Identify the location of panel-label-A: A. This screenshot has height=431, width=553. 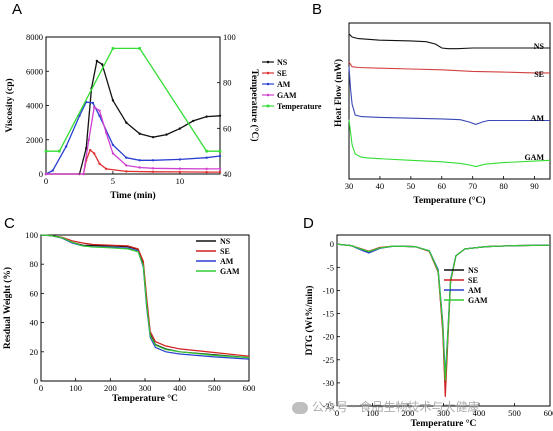
(17, 9).